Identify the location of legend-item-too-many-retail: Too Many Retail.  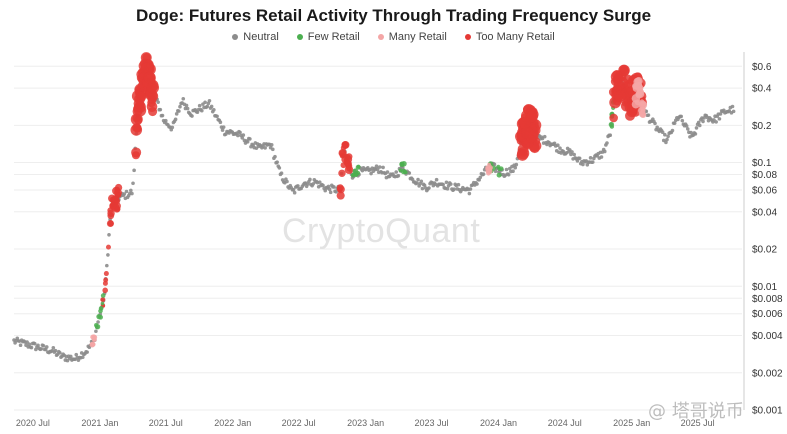
(509, 37).